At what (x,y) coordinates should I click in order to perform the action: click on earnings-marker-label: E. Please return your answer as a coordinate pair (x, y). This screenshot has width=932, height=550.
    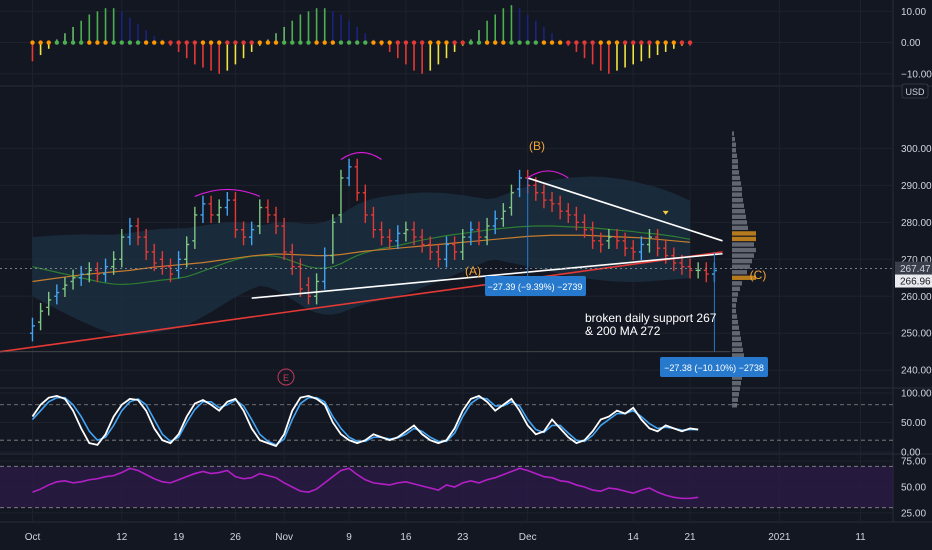
    Looking at the image, I should click on (286, 378).